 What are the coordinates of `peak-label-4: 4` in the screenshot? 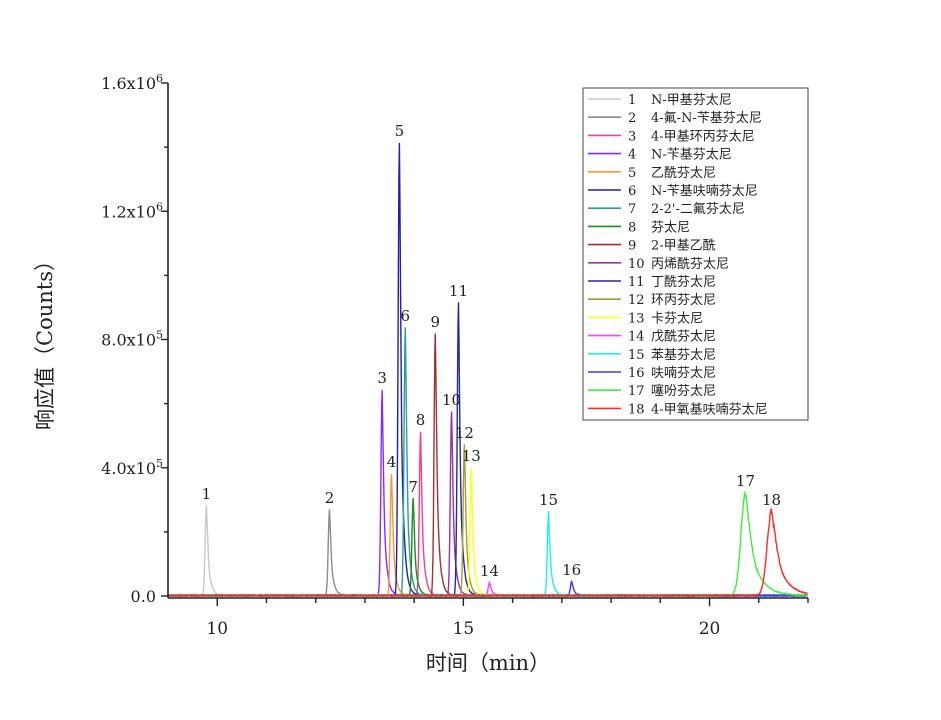 It's located at (392, 462).